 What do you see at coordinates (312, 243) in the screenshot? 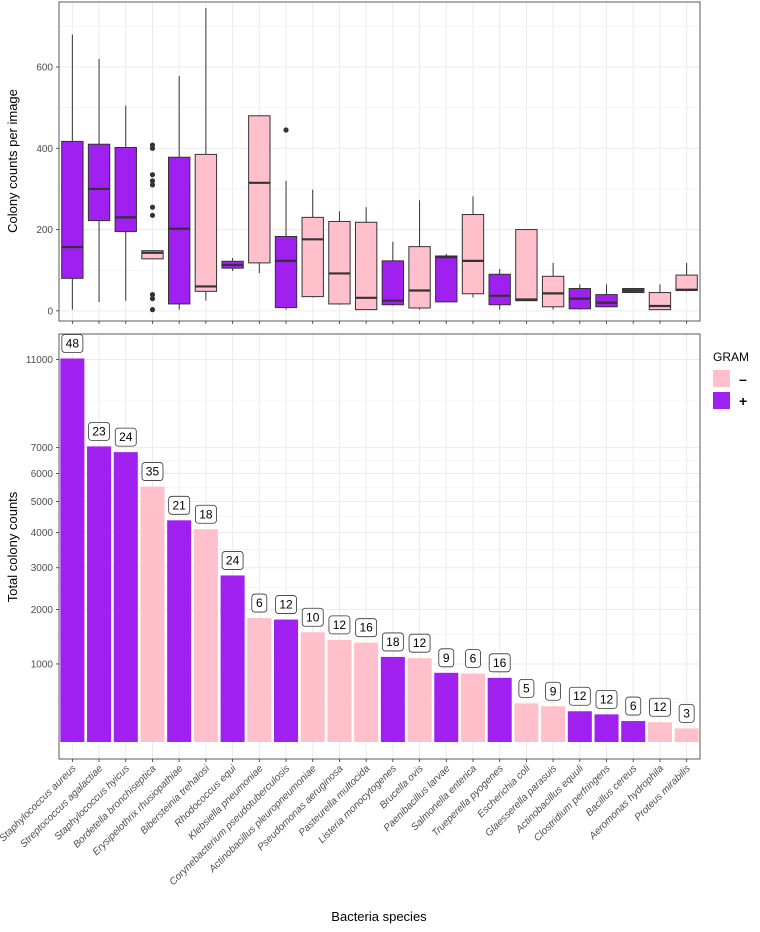
I see `box-actinobacillus-pleuropneumoniae` at bounding box center [312, 243].